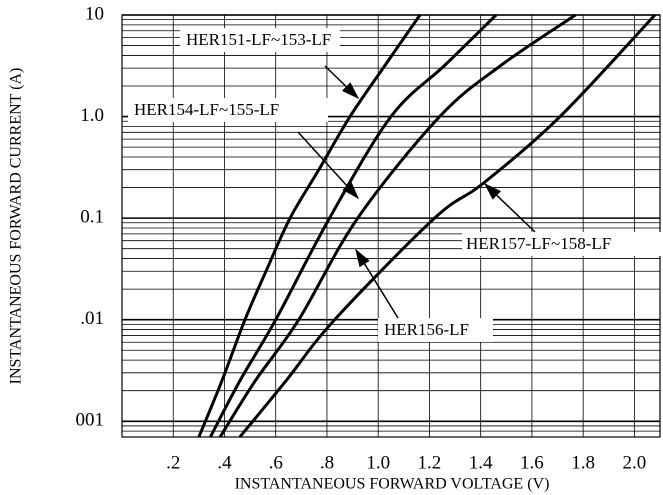 The width and height of the screenshot is (663, 495). What do you see at coordinates (538, 243) in the screenshot?
I see `annotation: HER157-LF~158-LF` at bounding box center [538, 243].